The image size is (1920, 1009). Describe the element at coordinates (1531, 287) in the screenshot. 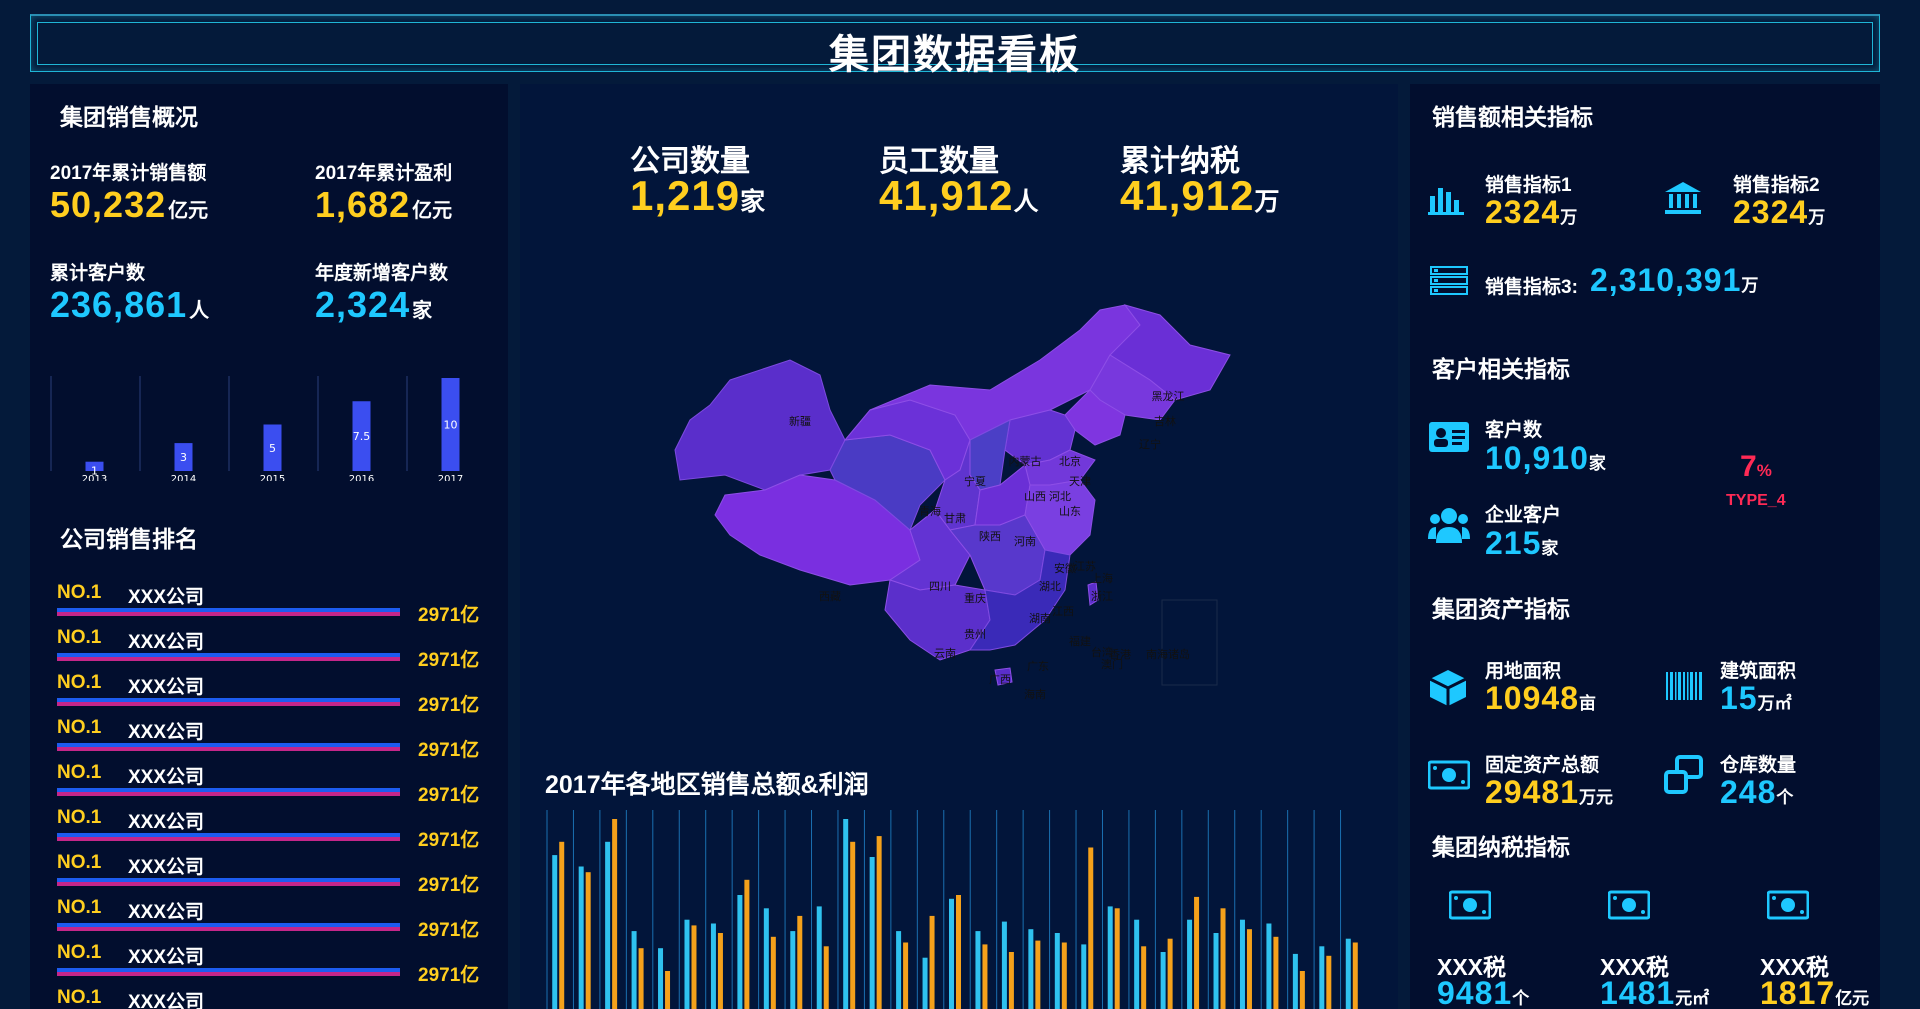

I see `sales-indicator-label: 销售指标3:` at that location.